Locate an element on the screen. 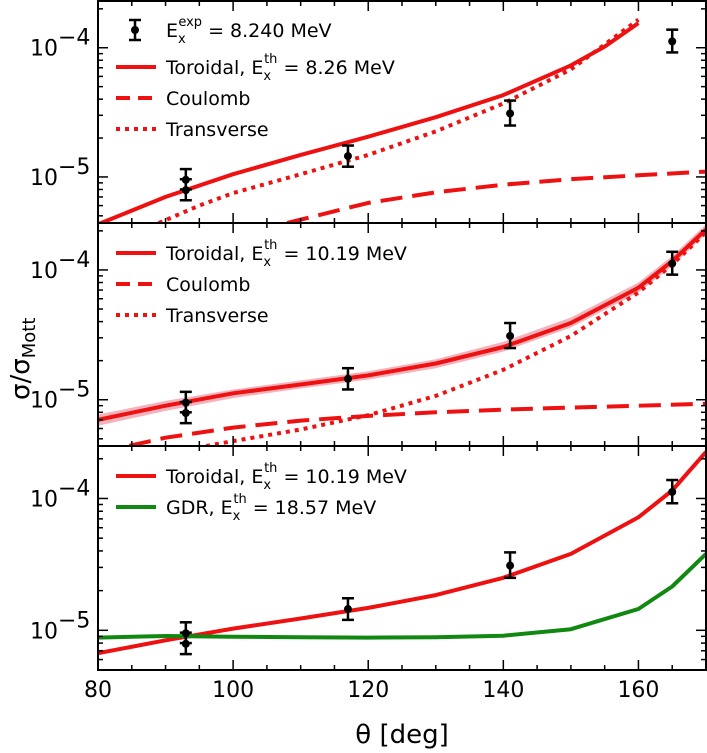 The image size is (707, 753). legend-entry-data: Exexp = 8.240 MeV is located at coordinates (230, 31).